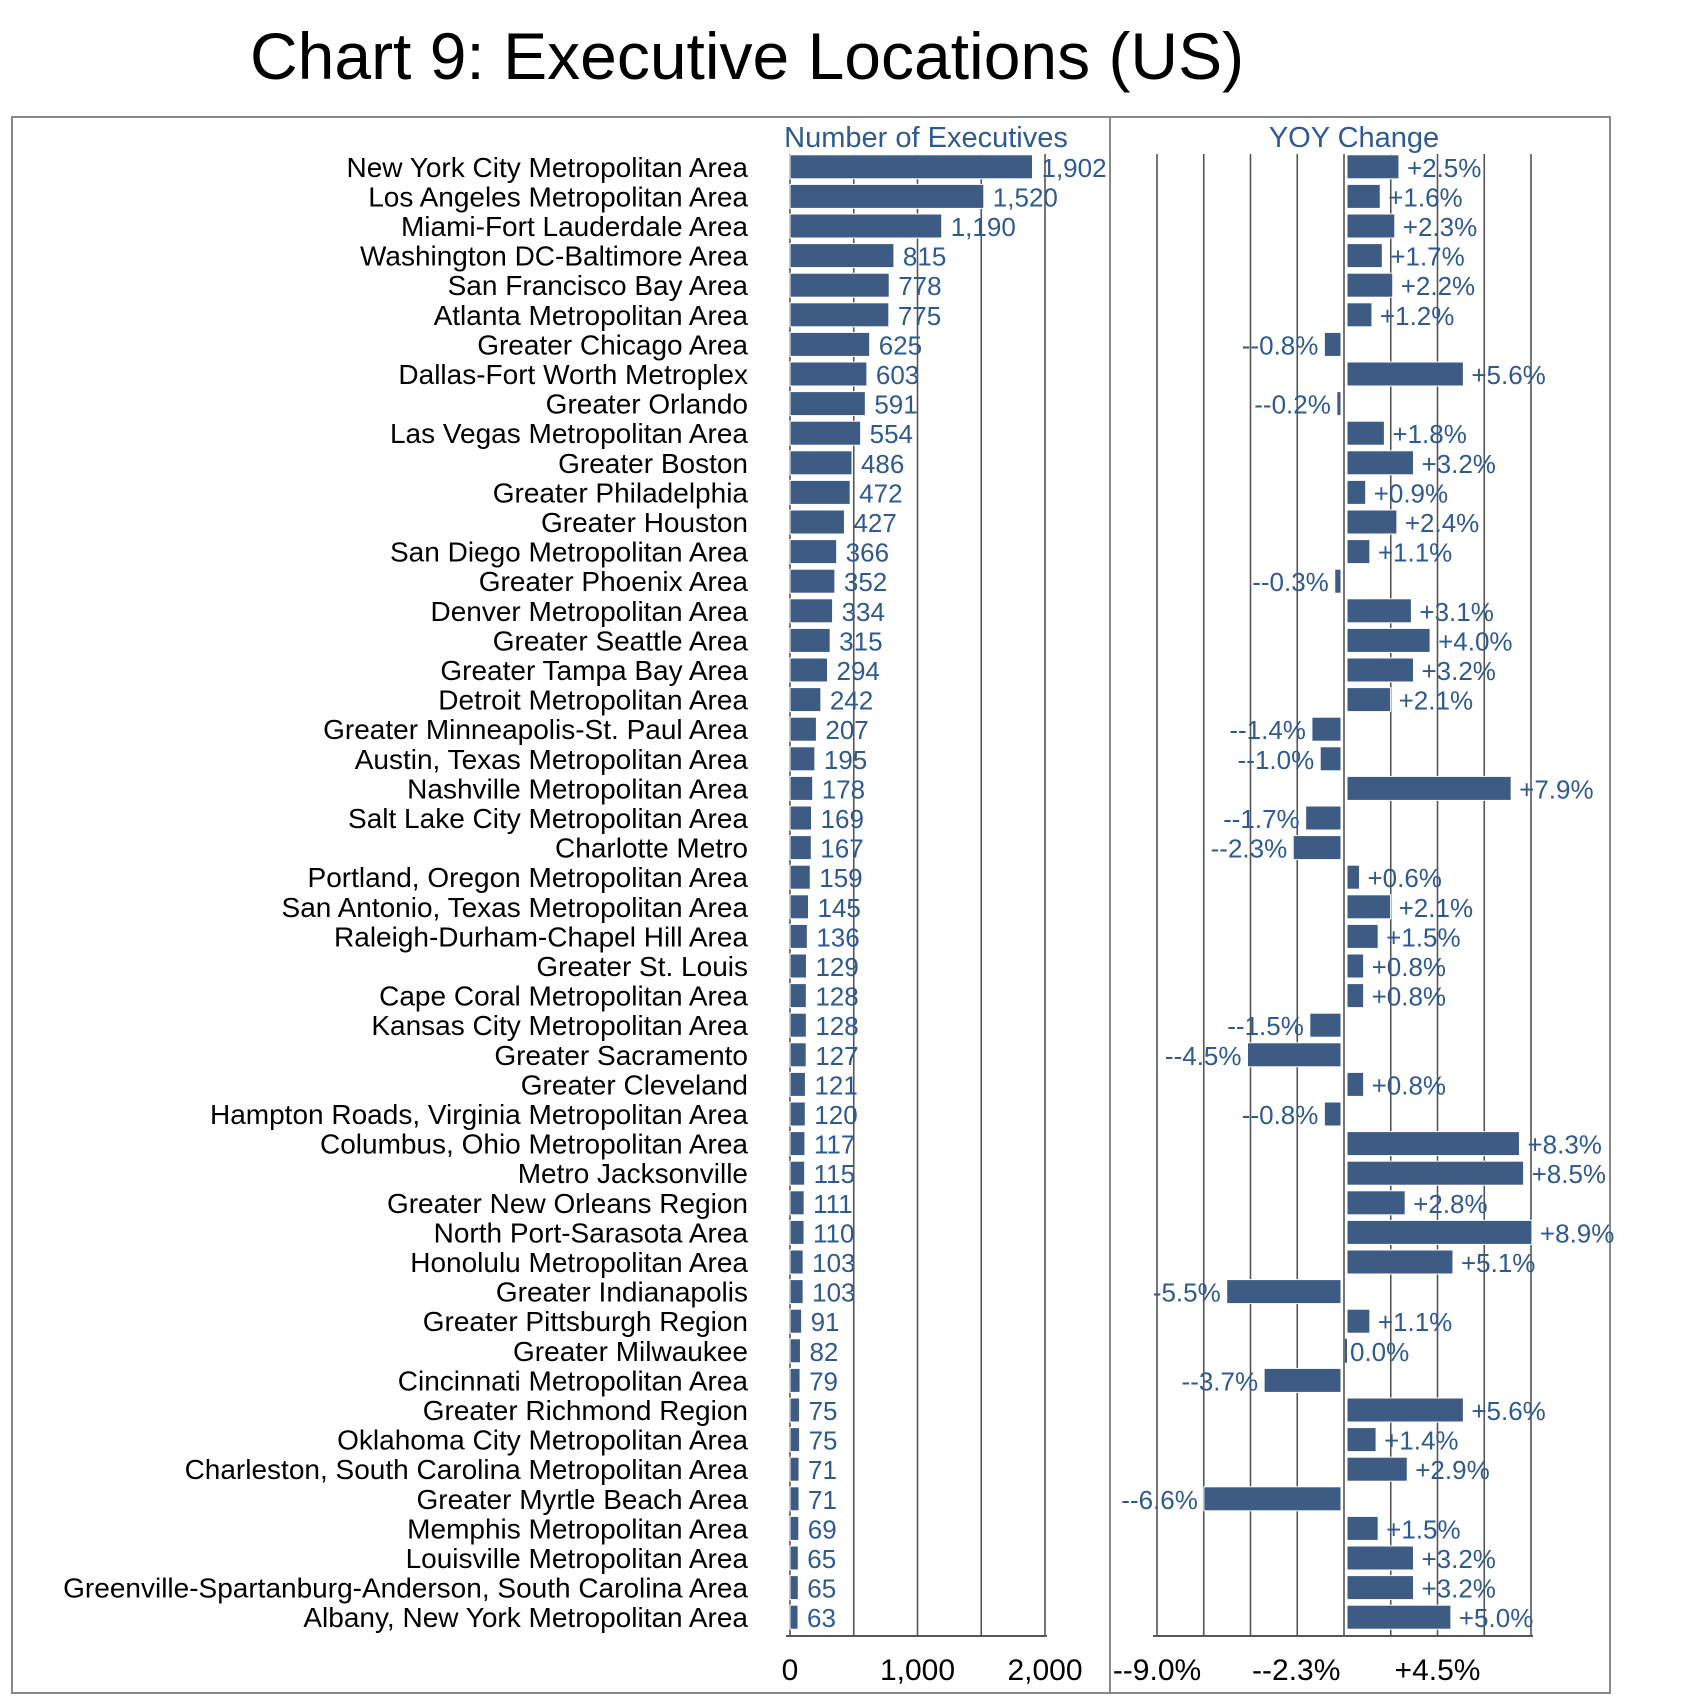 The width and height of the screenshot is (1687, 1700). What do you see at coordinates (867, 553) in the screenshot?
I see `data-label-executives: 366` at bounding box center [867, 553].